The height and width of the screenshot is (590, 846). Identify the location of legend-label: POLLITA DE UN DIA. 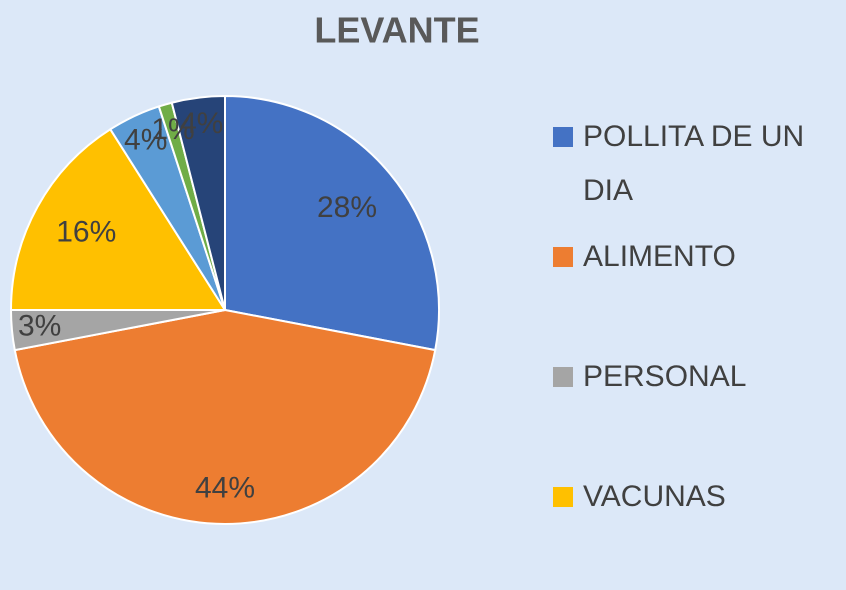
(694, 163).